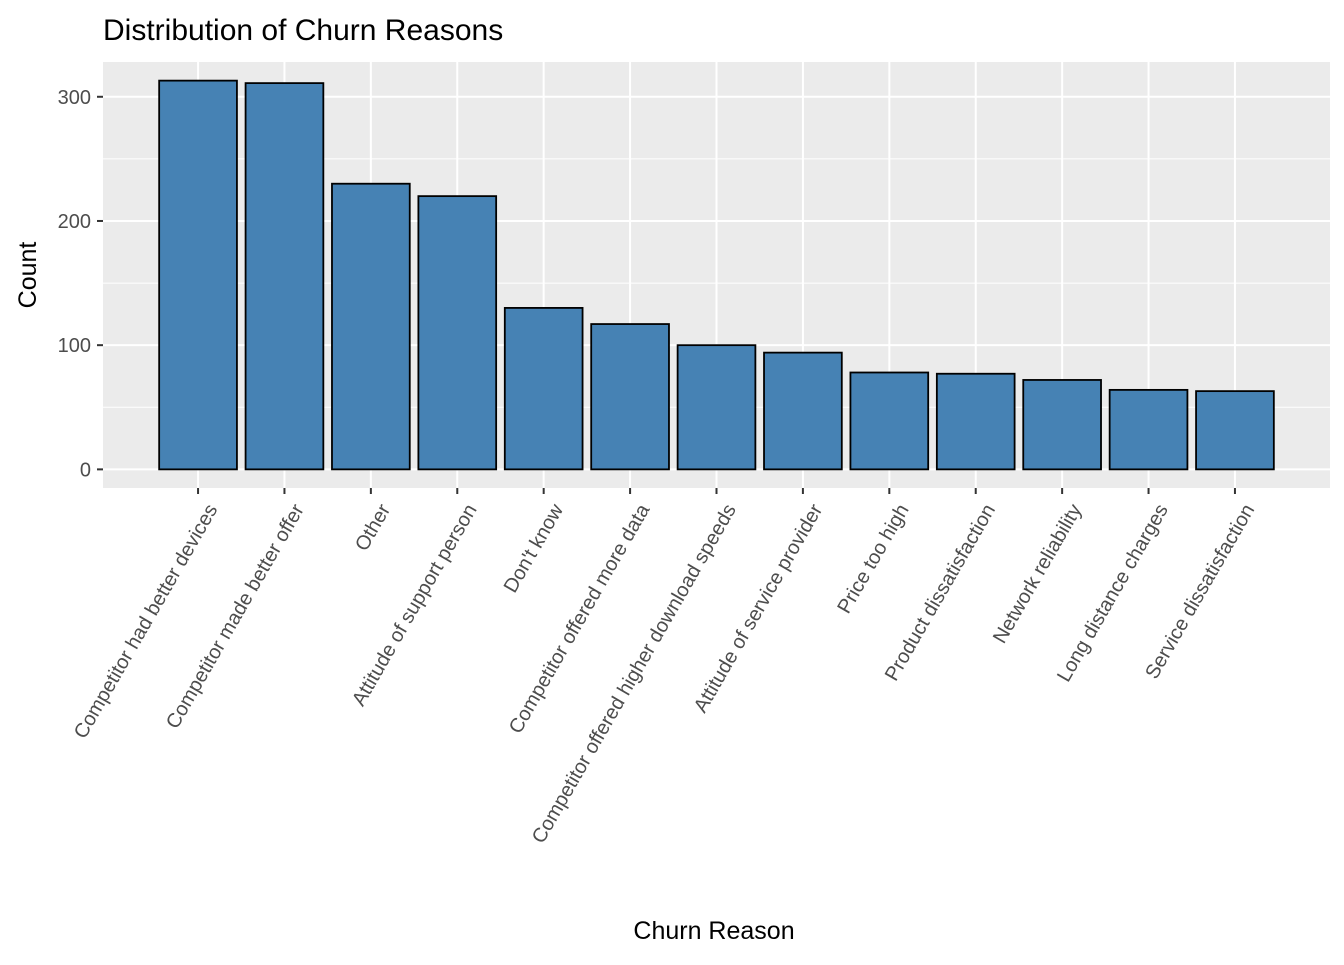 The height and width of the screenshot is (965, 1344). I want to click on y-tick-label: 100, so click(74, 346).